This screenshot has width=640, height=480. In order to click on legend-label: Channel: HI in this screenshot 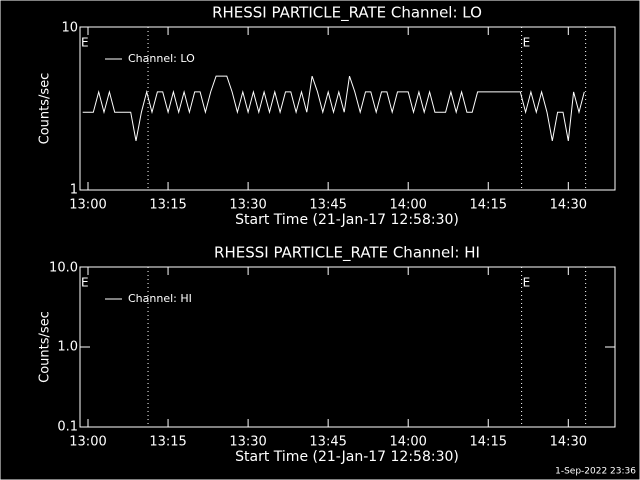, I will do `click(160, 298)`.